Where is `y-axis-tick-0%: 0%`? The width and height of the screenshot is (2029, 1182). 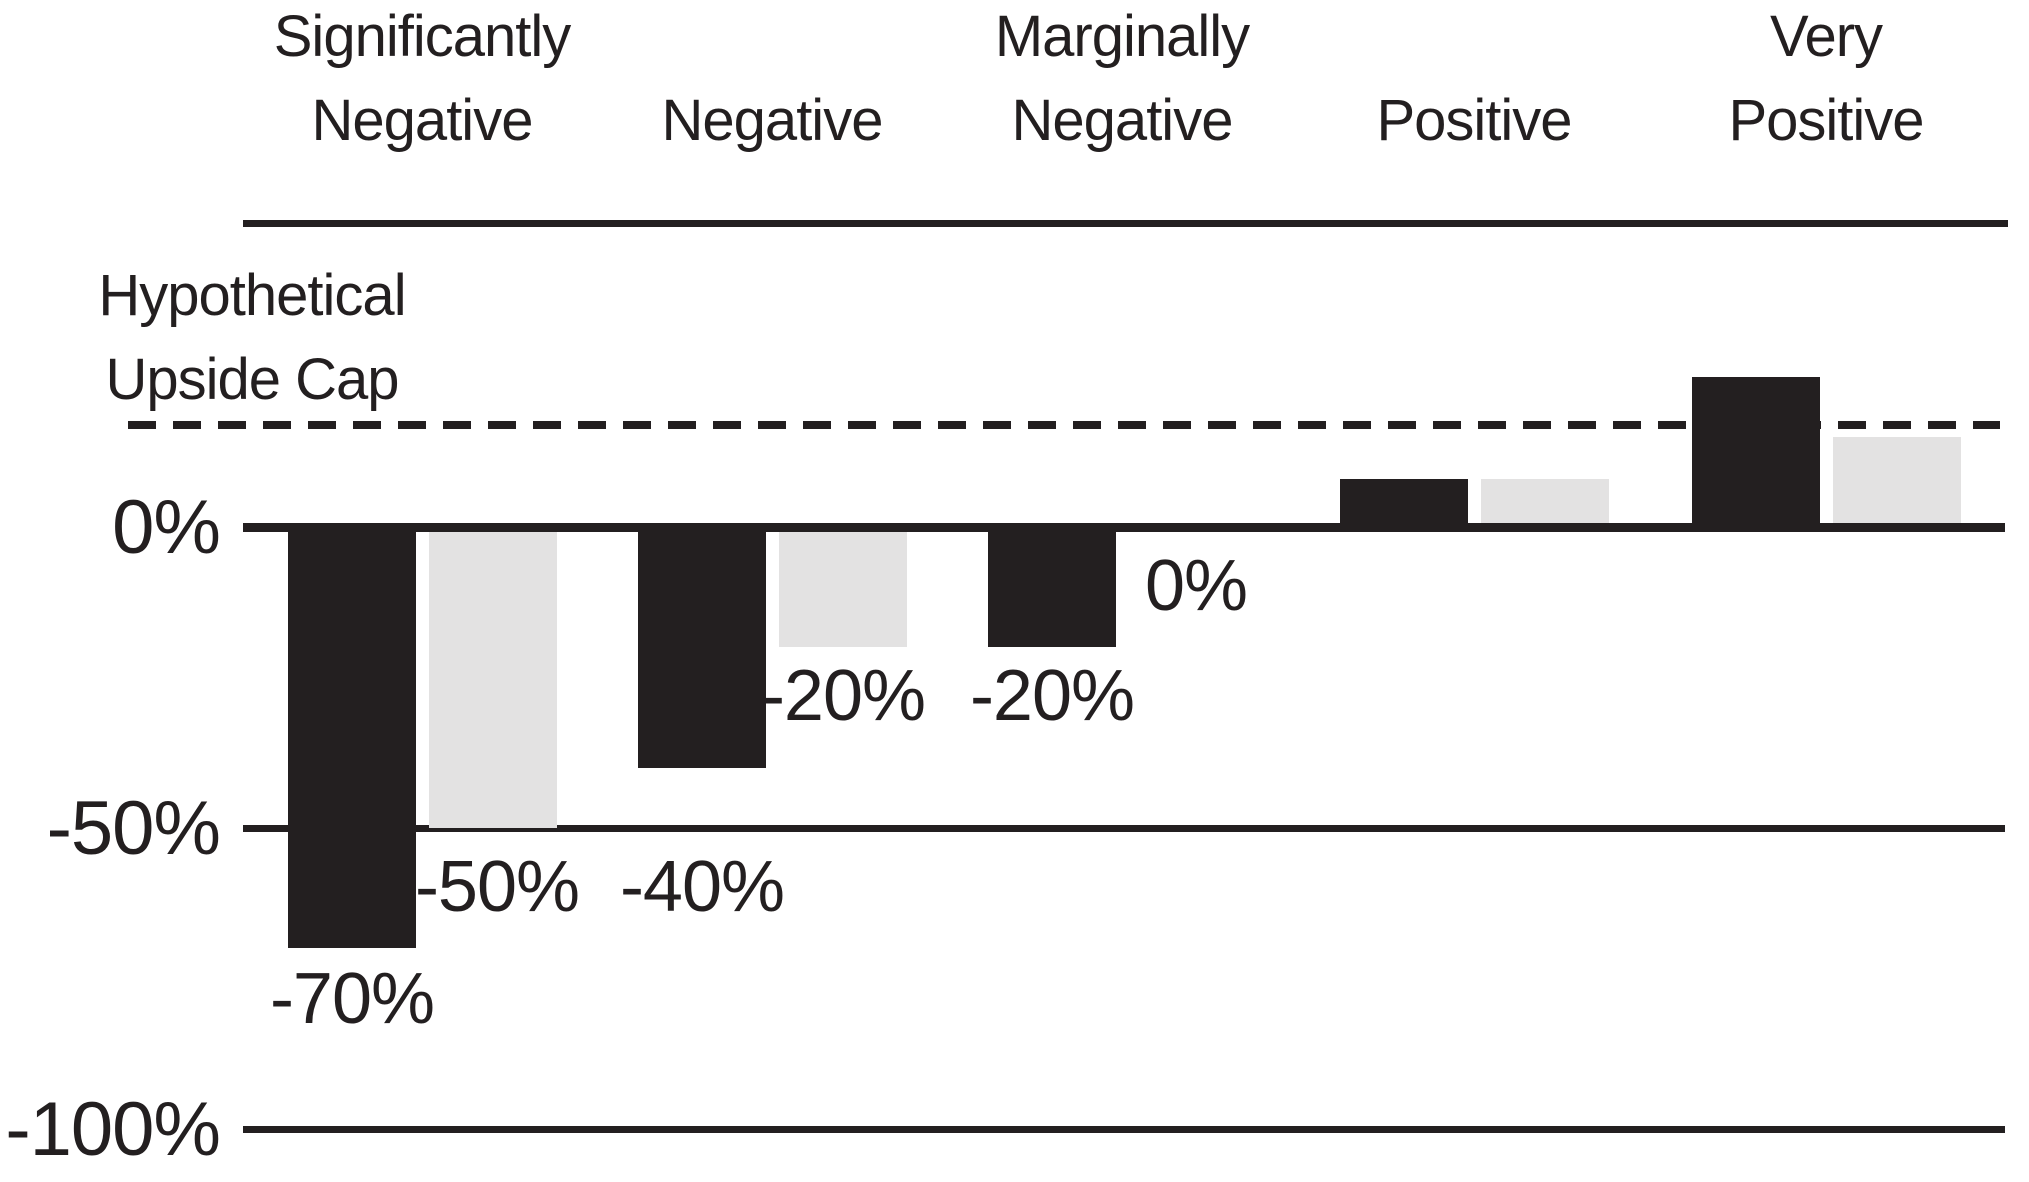 y-axis-tick-0%: 0% is located at coordinates (166, 527).